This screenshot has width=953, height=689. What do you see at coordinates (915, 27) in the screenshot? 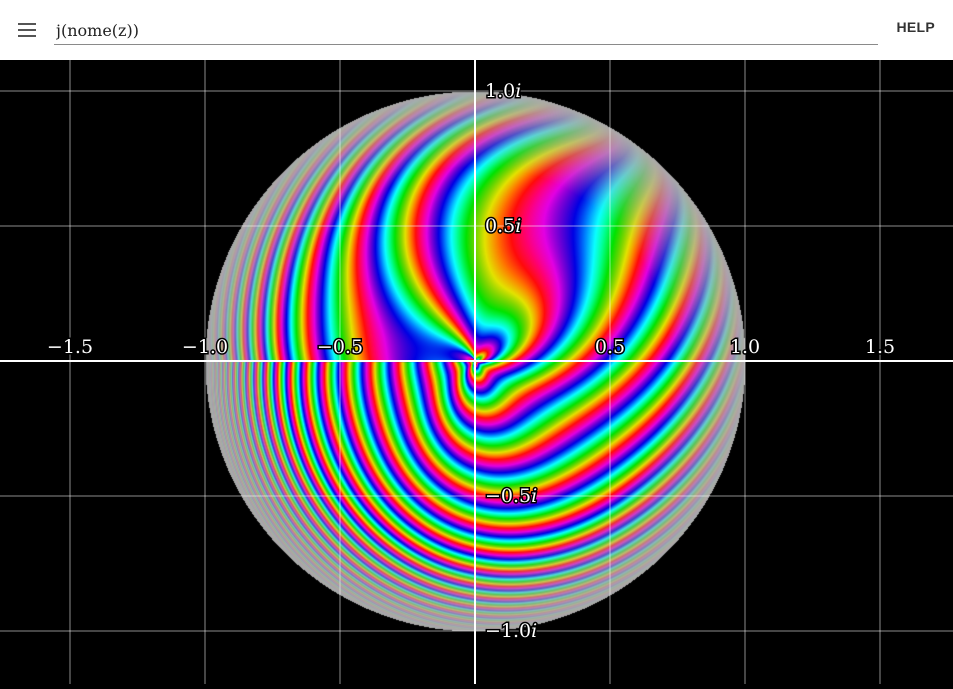
I see `help-button: HELP` at bounding box center [915, 27].